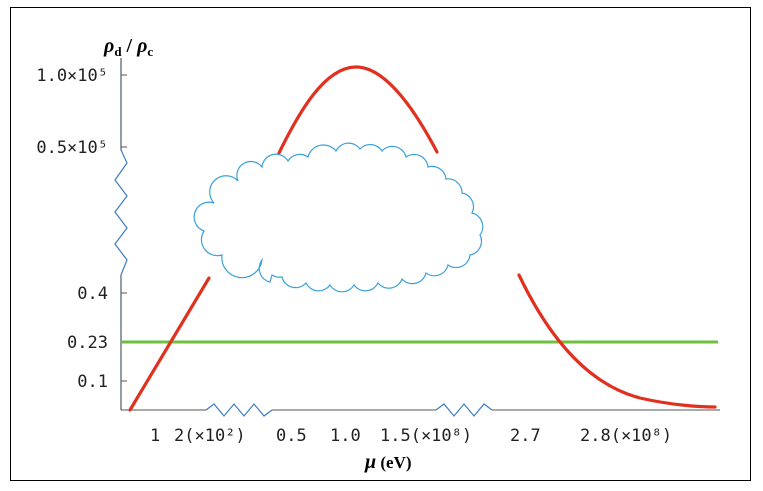  Describe the element at coordinates (121, 234) in the screenshot. I see `y-axis-line` at that location.